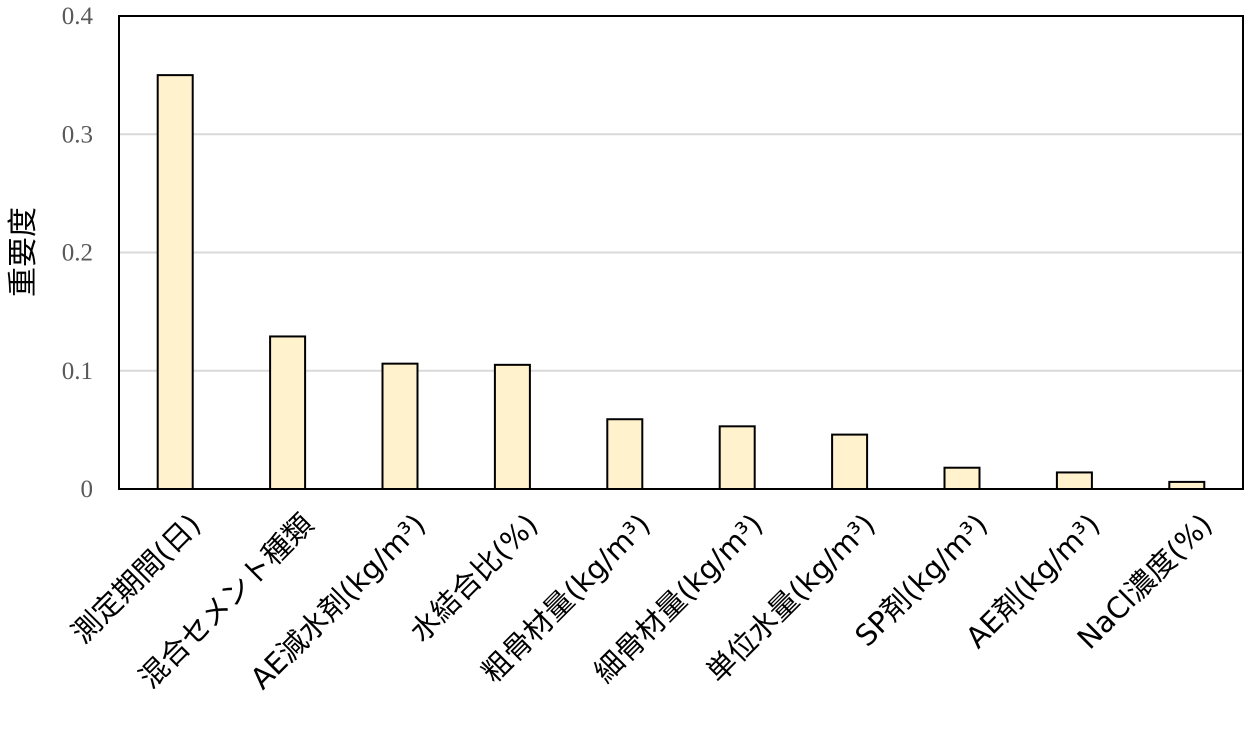 The width and height of the screenshot is (1254, 743). I want to click on y-tick-label: 0.2, so click(77, 253).